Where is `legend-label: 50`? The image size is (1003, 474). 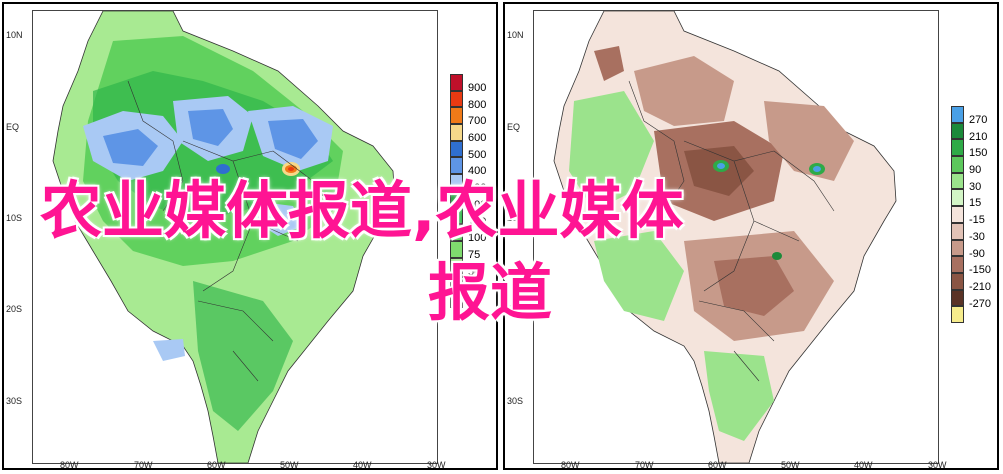 legend-label: 50 is located at coordinates (474, 271).